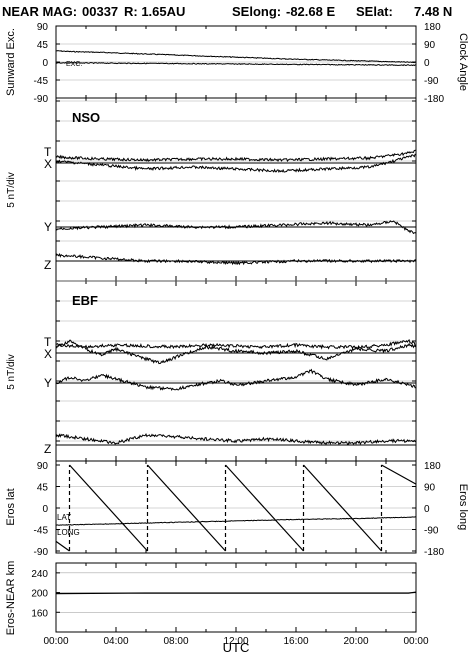 The width and height of the screenshot is (473, 656). What do you see at coordinates (236, 227) in the screenshot?
I see `nso-trace-y` at bounding box center [236, 227].